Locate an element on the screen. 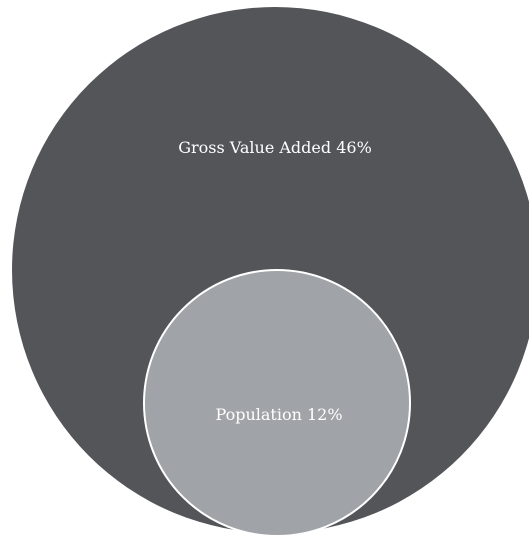 This screenshot has width=529, height=537. gross-value-added-label: Gross Value Added 46% is located at coordinates (275, 147).